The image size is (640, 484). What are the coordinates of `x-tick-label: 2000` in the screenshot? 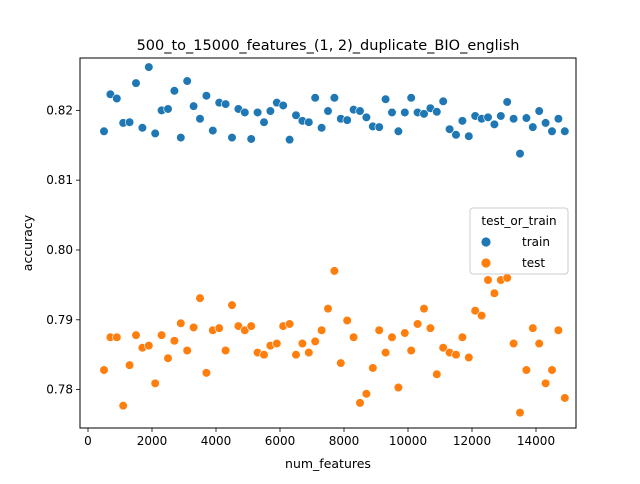 It's located at (152, 441).